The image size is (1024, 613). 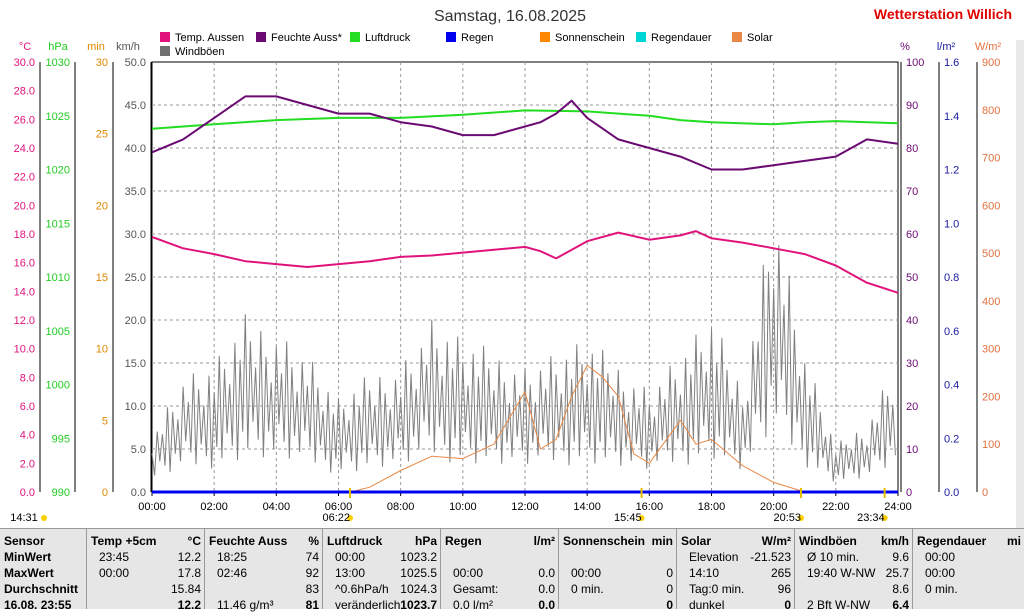 What do you see at coordinates (787, 605) in the screenshot?
I see `cell-value: 0` at bounding box center [787, 605].